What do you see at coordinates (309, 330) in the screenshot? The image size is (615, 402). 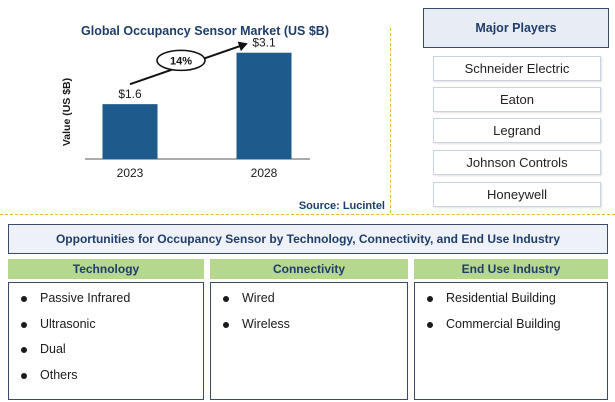 I see `list-item: Wireless` at bounding box center [309, 330].